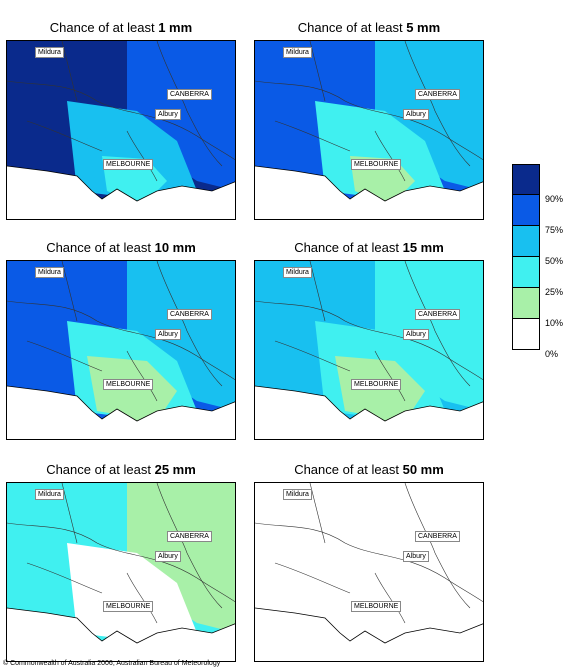 This screenshot has height=671, width=570. Describe the element at coordinates (552, 354) in the screenshot. I see `legend-label: 0%` at that location.